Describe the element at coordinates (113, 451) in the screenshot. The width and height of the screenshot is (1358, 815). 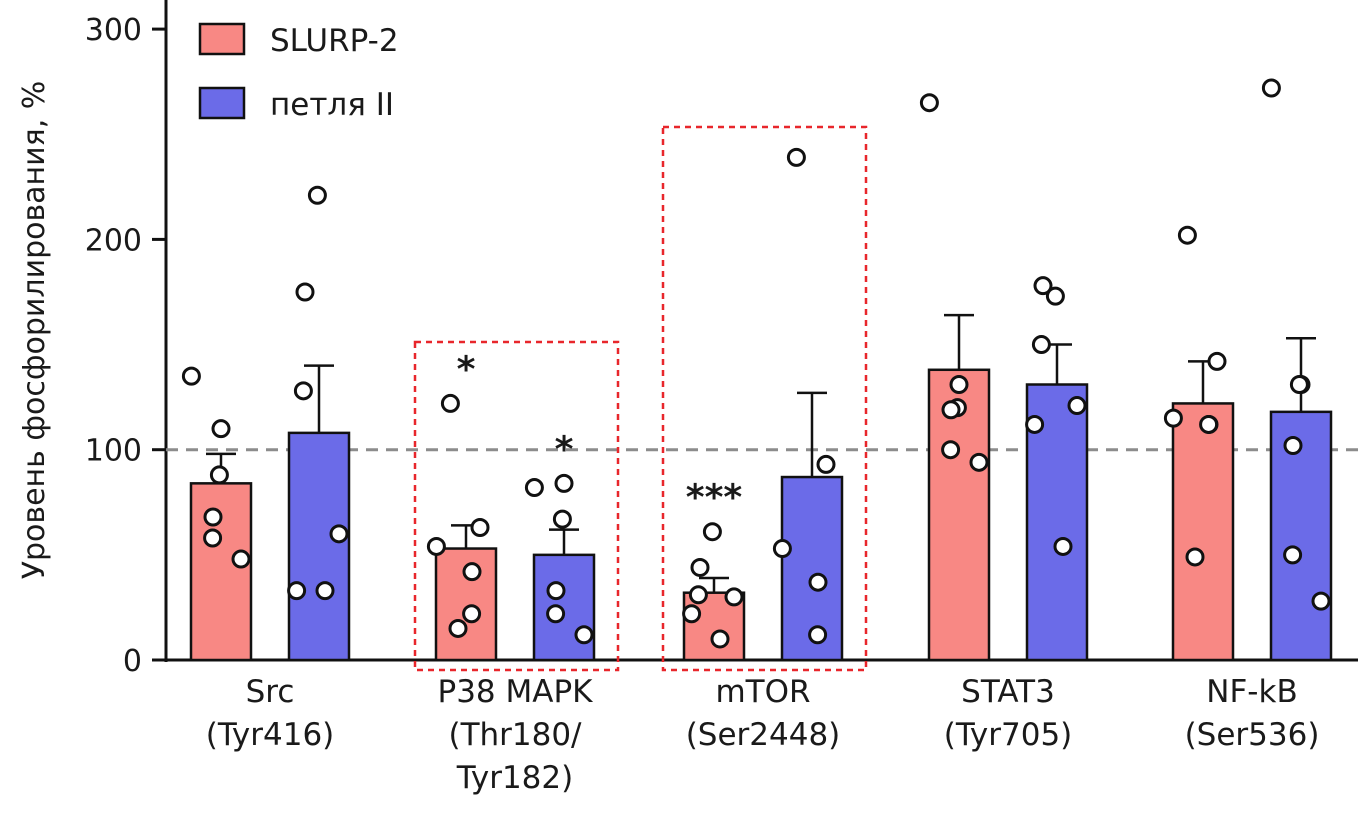
I see `y-tick-label: 100` at that location.